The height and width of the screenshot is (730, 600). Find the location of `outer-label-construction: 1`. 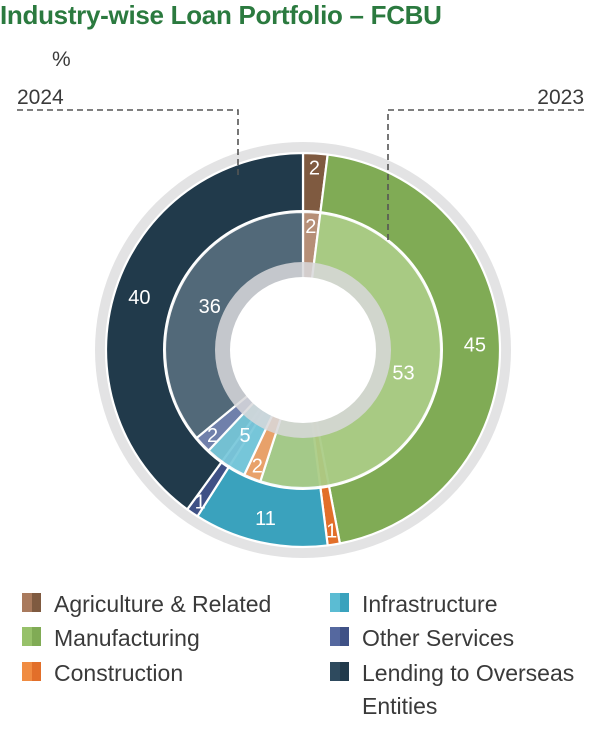

outer-label-construction: 1 is located at coordinates (331, 532).